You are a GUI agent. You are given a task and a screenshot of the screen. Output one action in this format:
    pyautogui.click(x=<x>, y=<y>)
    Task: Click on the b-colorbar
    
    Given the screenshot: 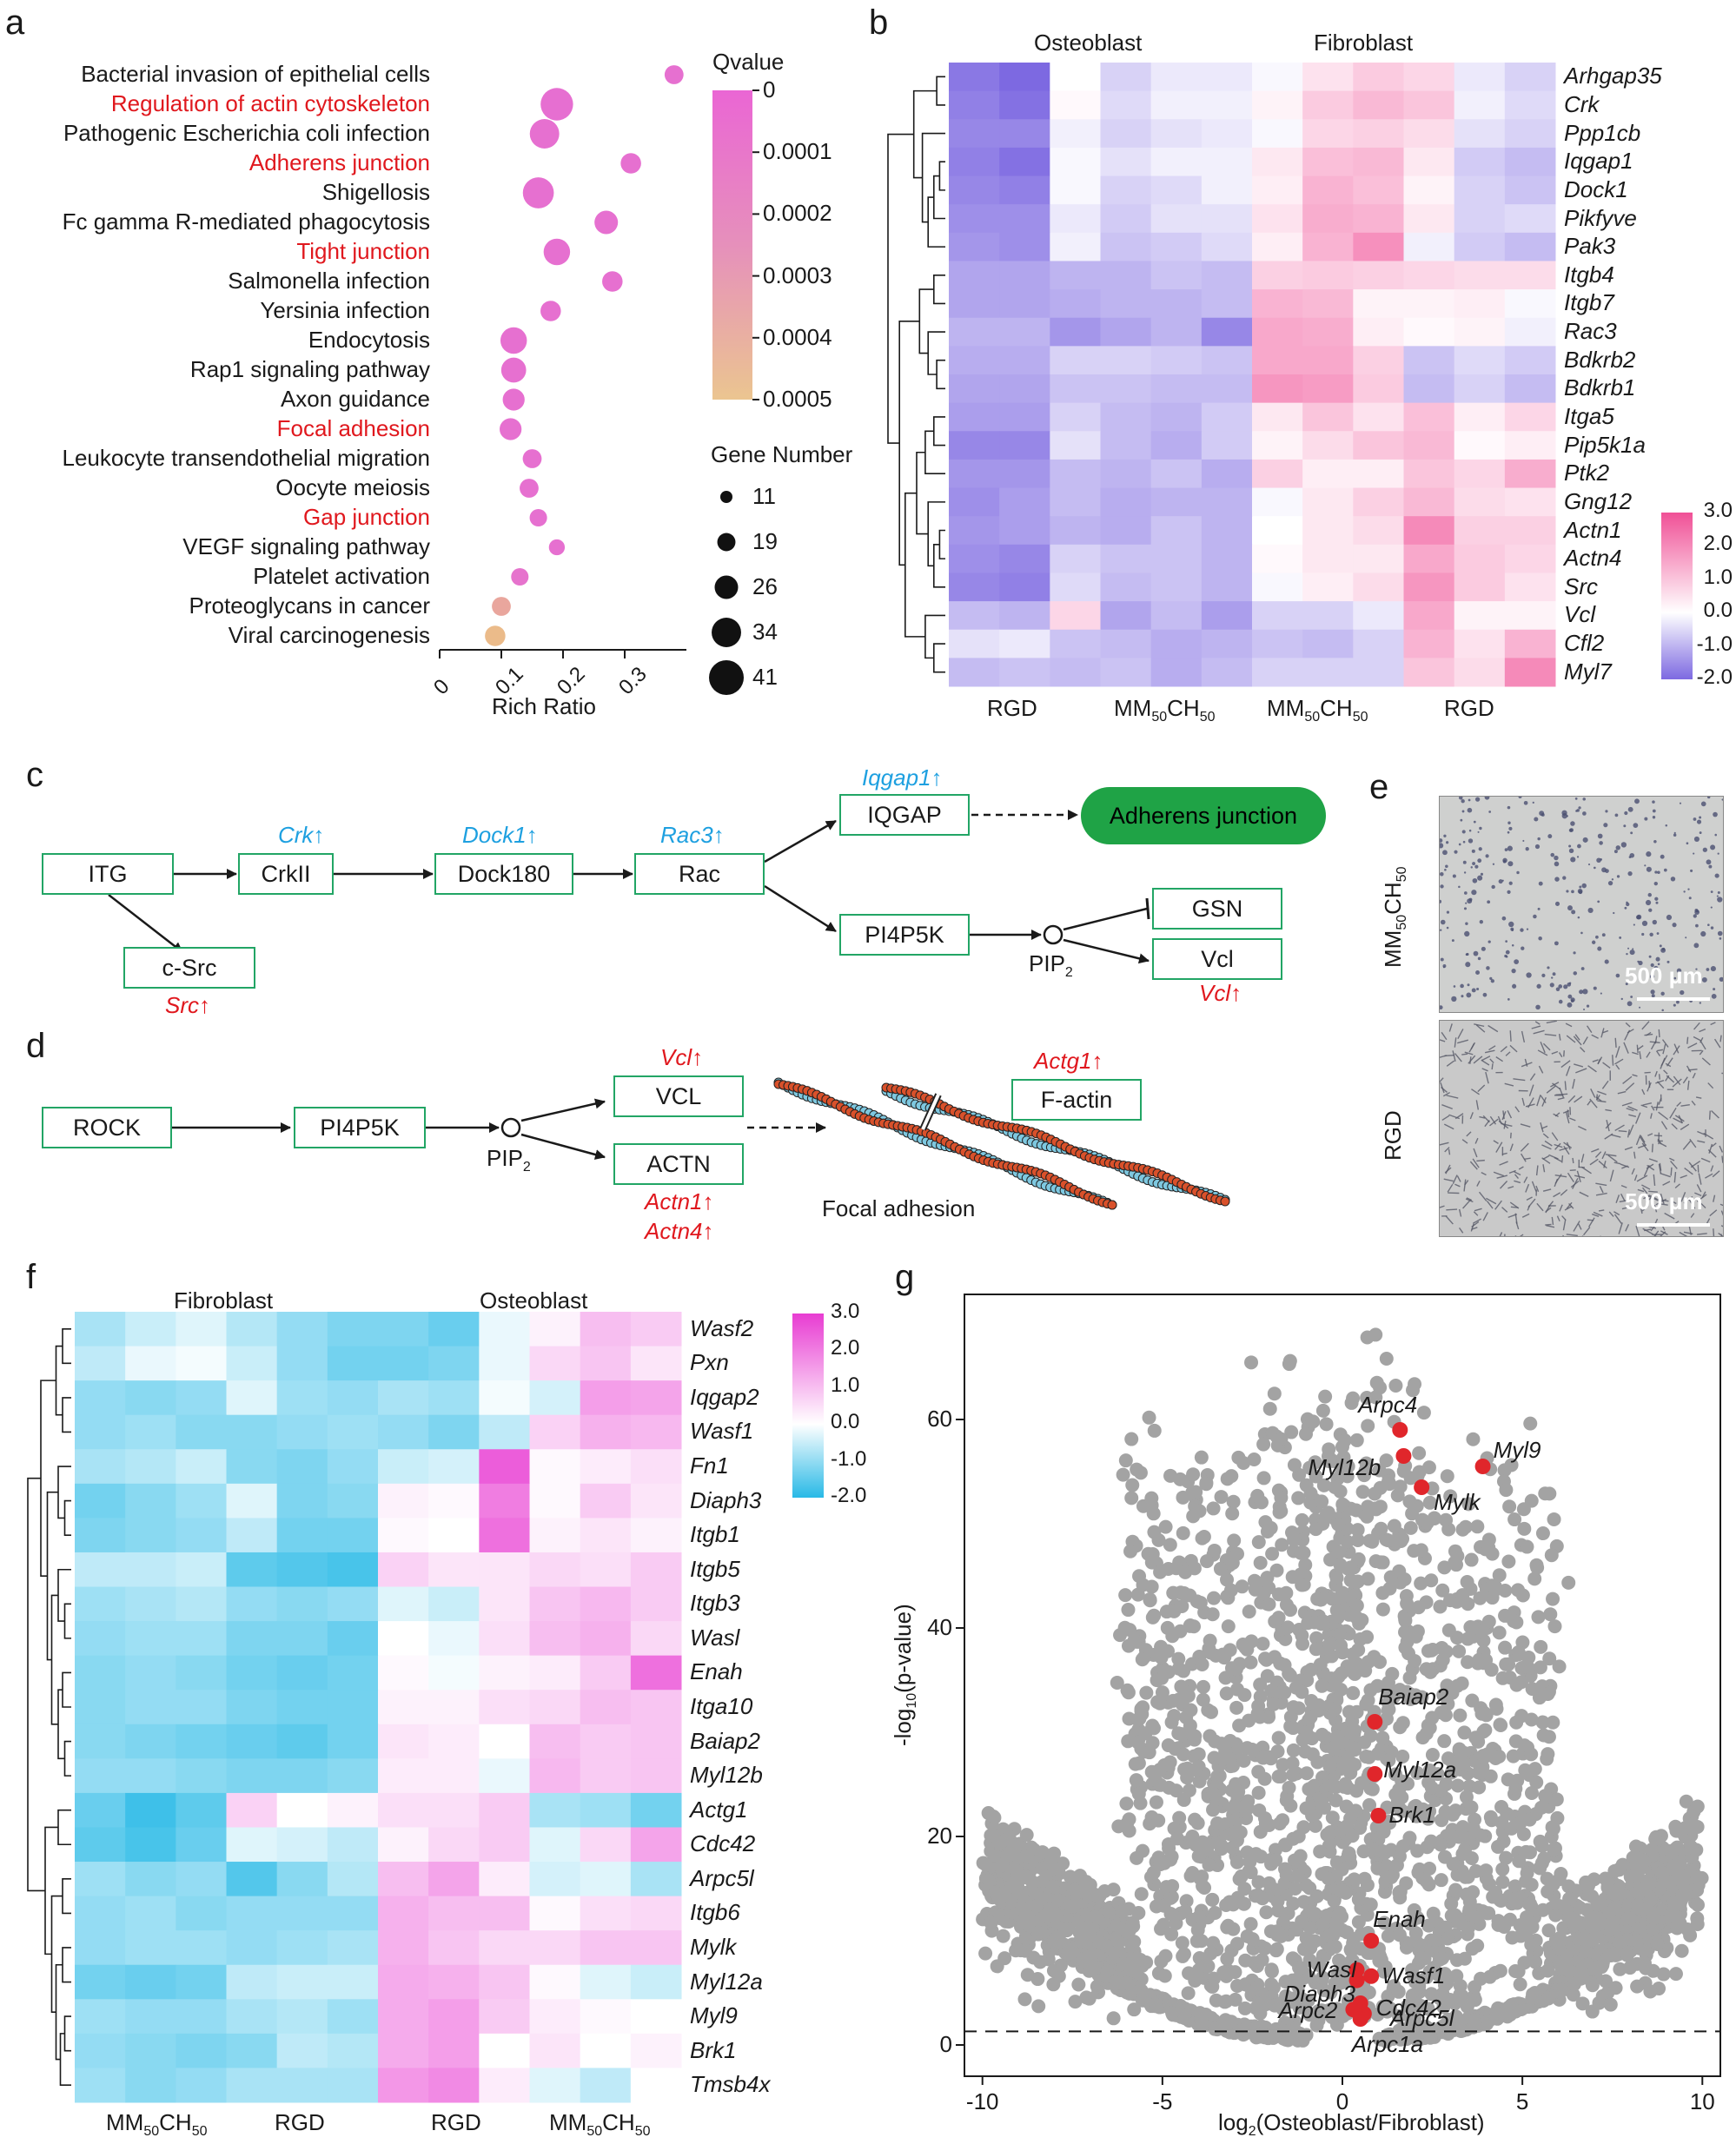 What is the action you would take?
    pyautogui.click(x=1677, y=596)
    